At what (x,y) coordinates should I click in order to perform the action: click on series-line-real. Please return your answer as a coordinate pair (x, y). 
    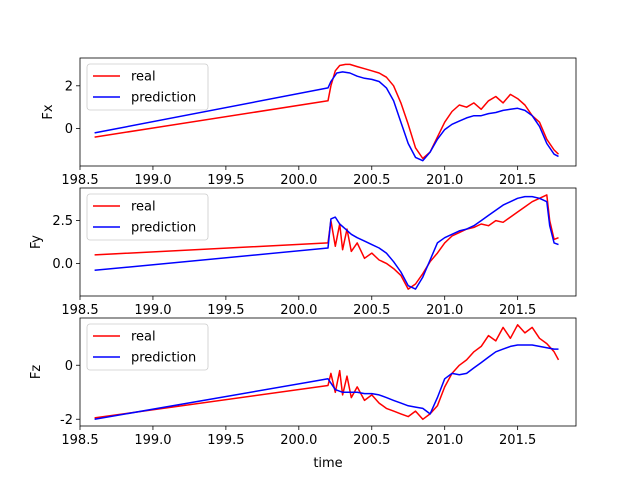
    Looking at the image, I should click on (326, 242).